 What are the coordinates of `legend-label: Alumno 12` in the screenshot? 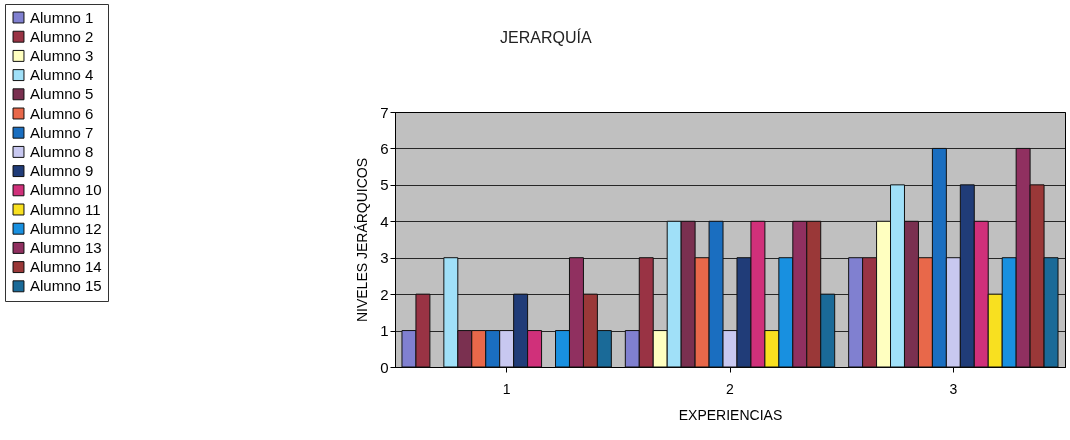 It's located at (66, 228).